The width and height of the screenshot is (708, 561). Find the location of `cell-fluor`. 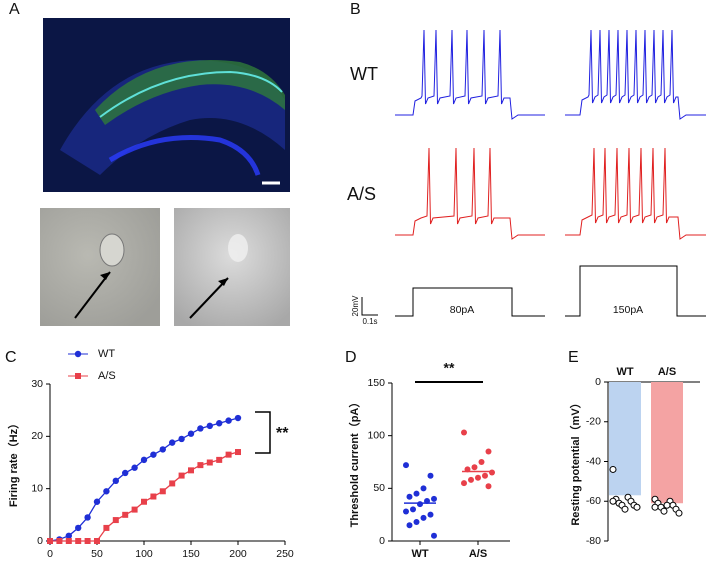

cell-fluor is located at coordinates (238, 248).